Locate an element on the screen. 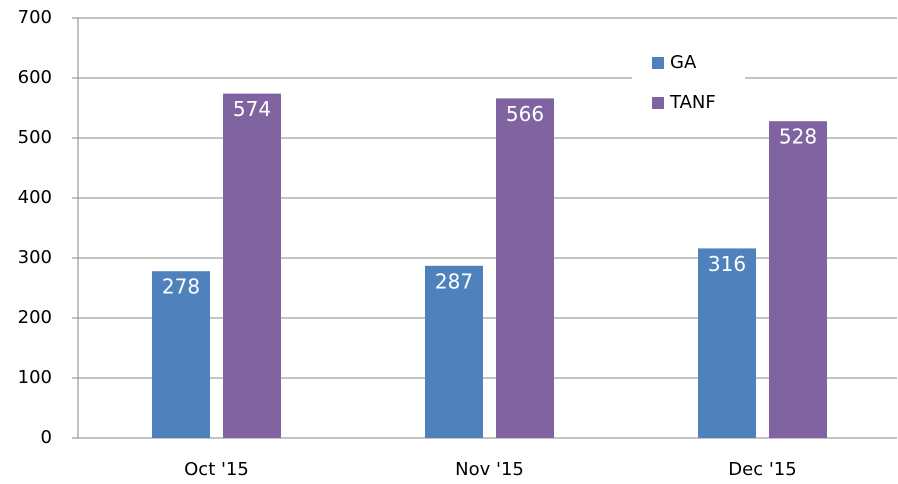 Image resolution: width=898 pixels, height=484 pixels. x-tick-label: Oct '15 is located at coordinates (216, 469).